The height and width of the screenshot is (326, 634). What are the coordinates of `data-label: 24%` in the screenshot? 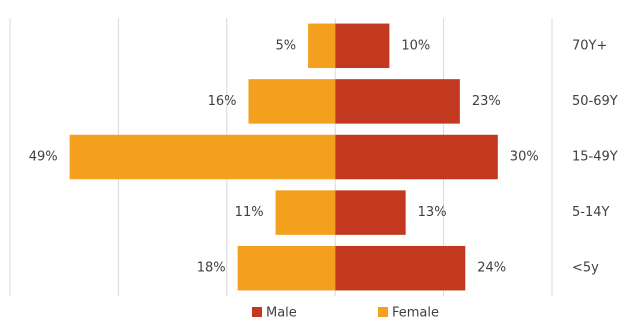 It's located at (491, 268).